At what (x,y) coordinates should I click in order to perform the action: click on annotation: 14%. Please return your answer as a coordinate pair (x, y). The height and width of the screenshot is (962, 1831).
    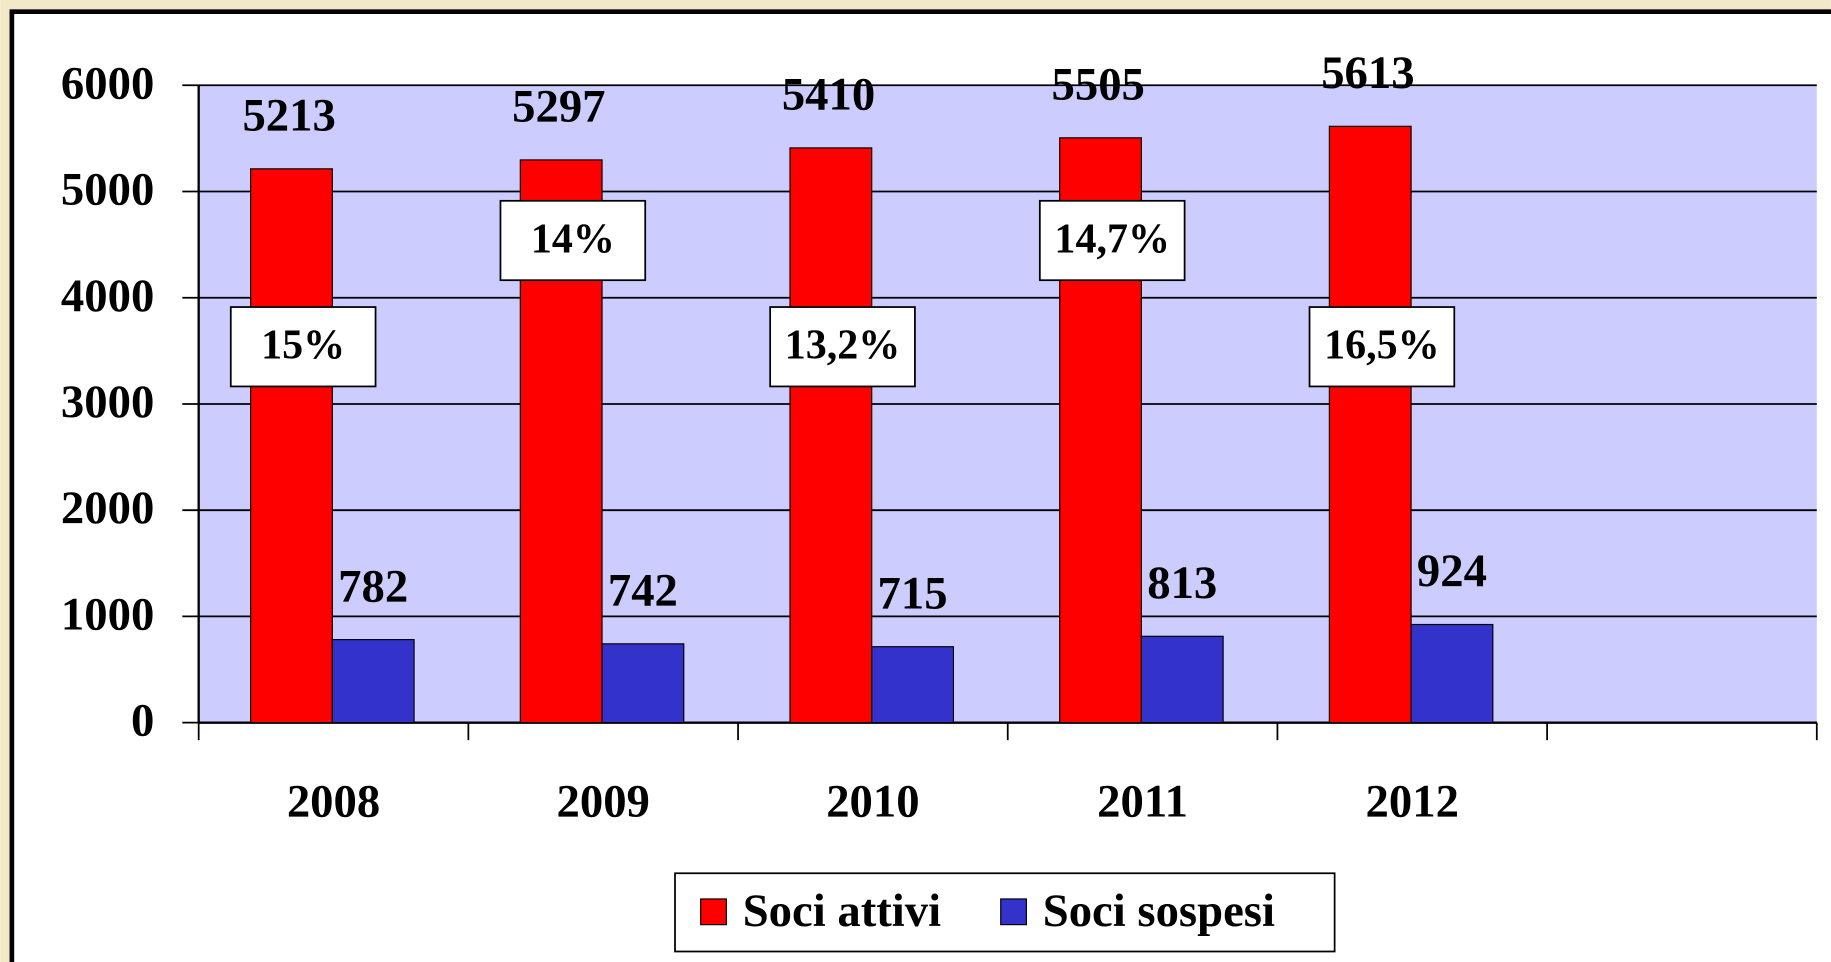
    Looking at the image, I should click on (573, 239).